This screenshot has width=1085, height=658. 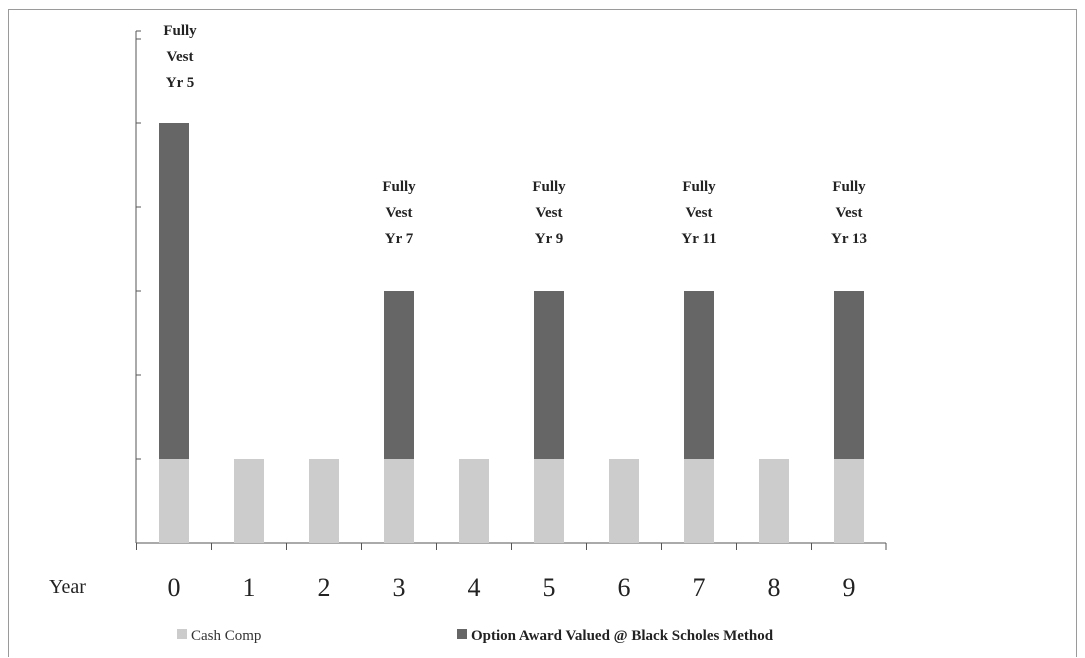 I want to click on annotation-fully-vest: Fully Vest Yr 13, so click(x=849, y=213).